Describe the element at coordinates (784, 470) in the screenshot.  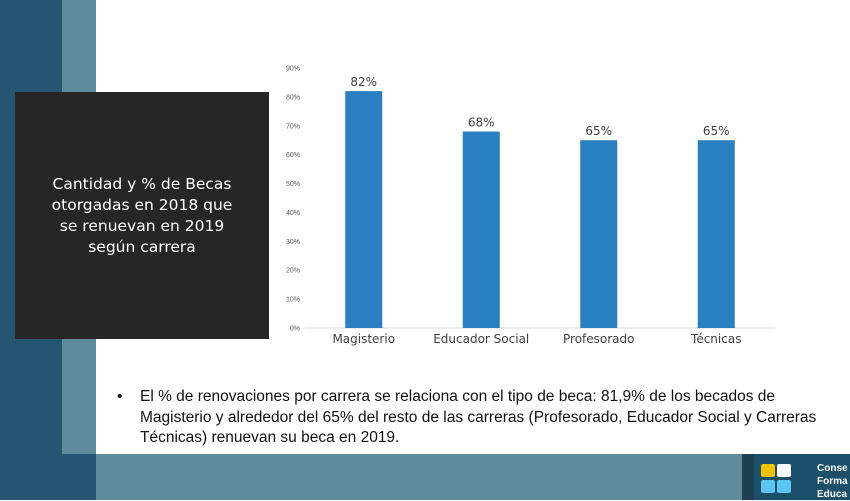
I see `logo-square-white` at that location.